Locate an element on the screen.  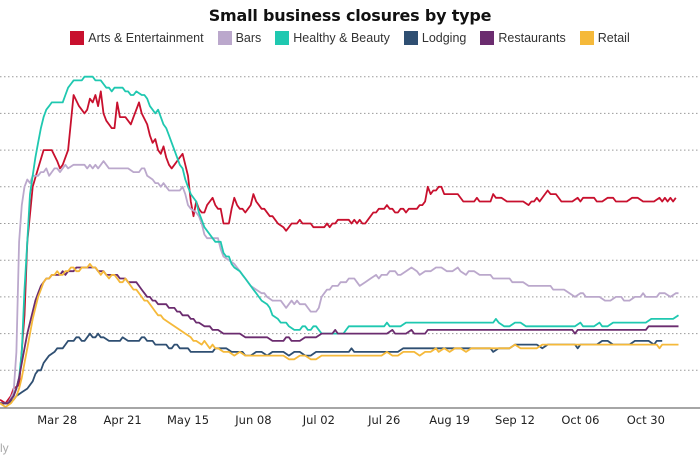
legend-item-healthy-beauty: Healthy & Beauty is located at coordinates (332, 38).